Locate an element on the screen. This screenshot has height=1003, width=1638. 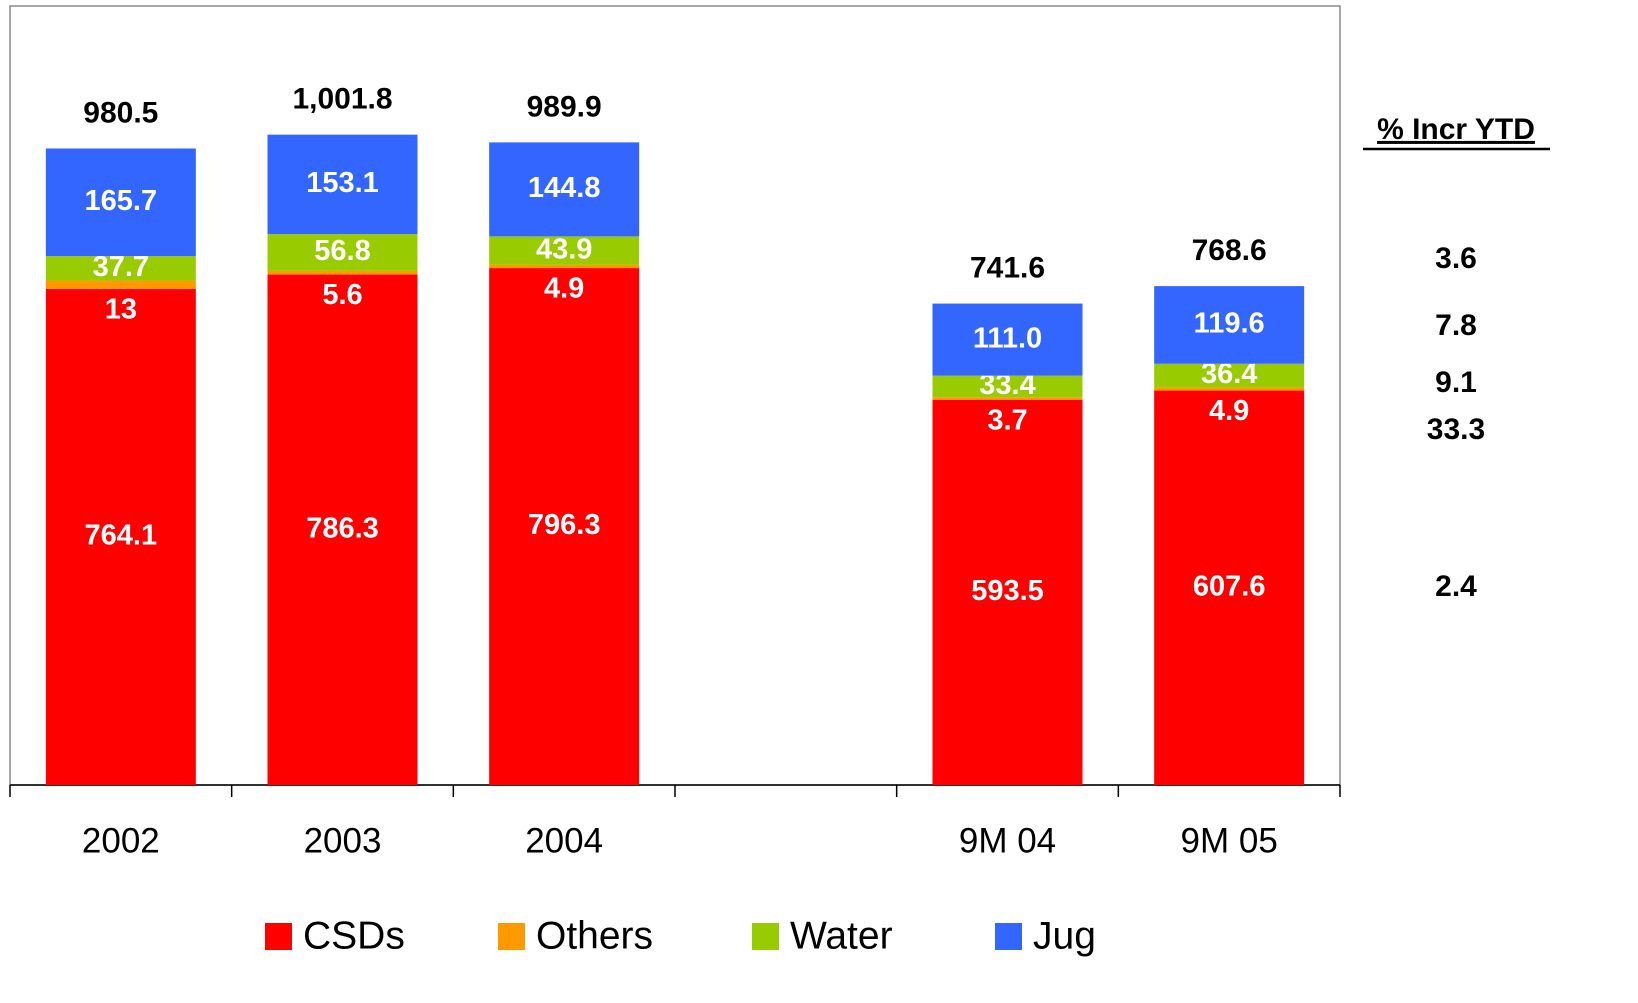
side-title: % Incr YTD is located at coordinates (1456, 129).